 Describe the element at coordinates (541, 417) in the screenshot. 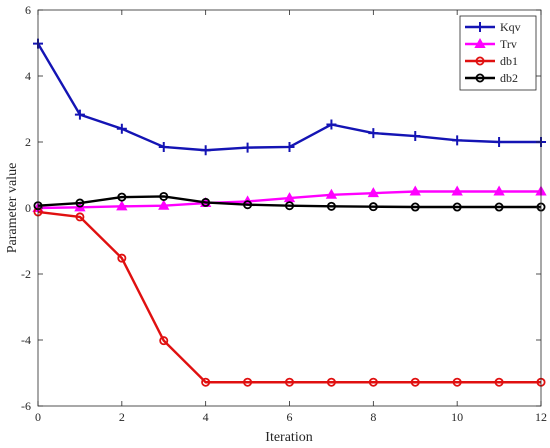

I see `x-tick-label: 12` at that location.